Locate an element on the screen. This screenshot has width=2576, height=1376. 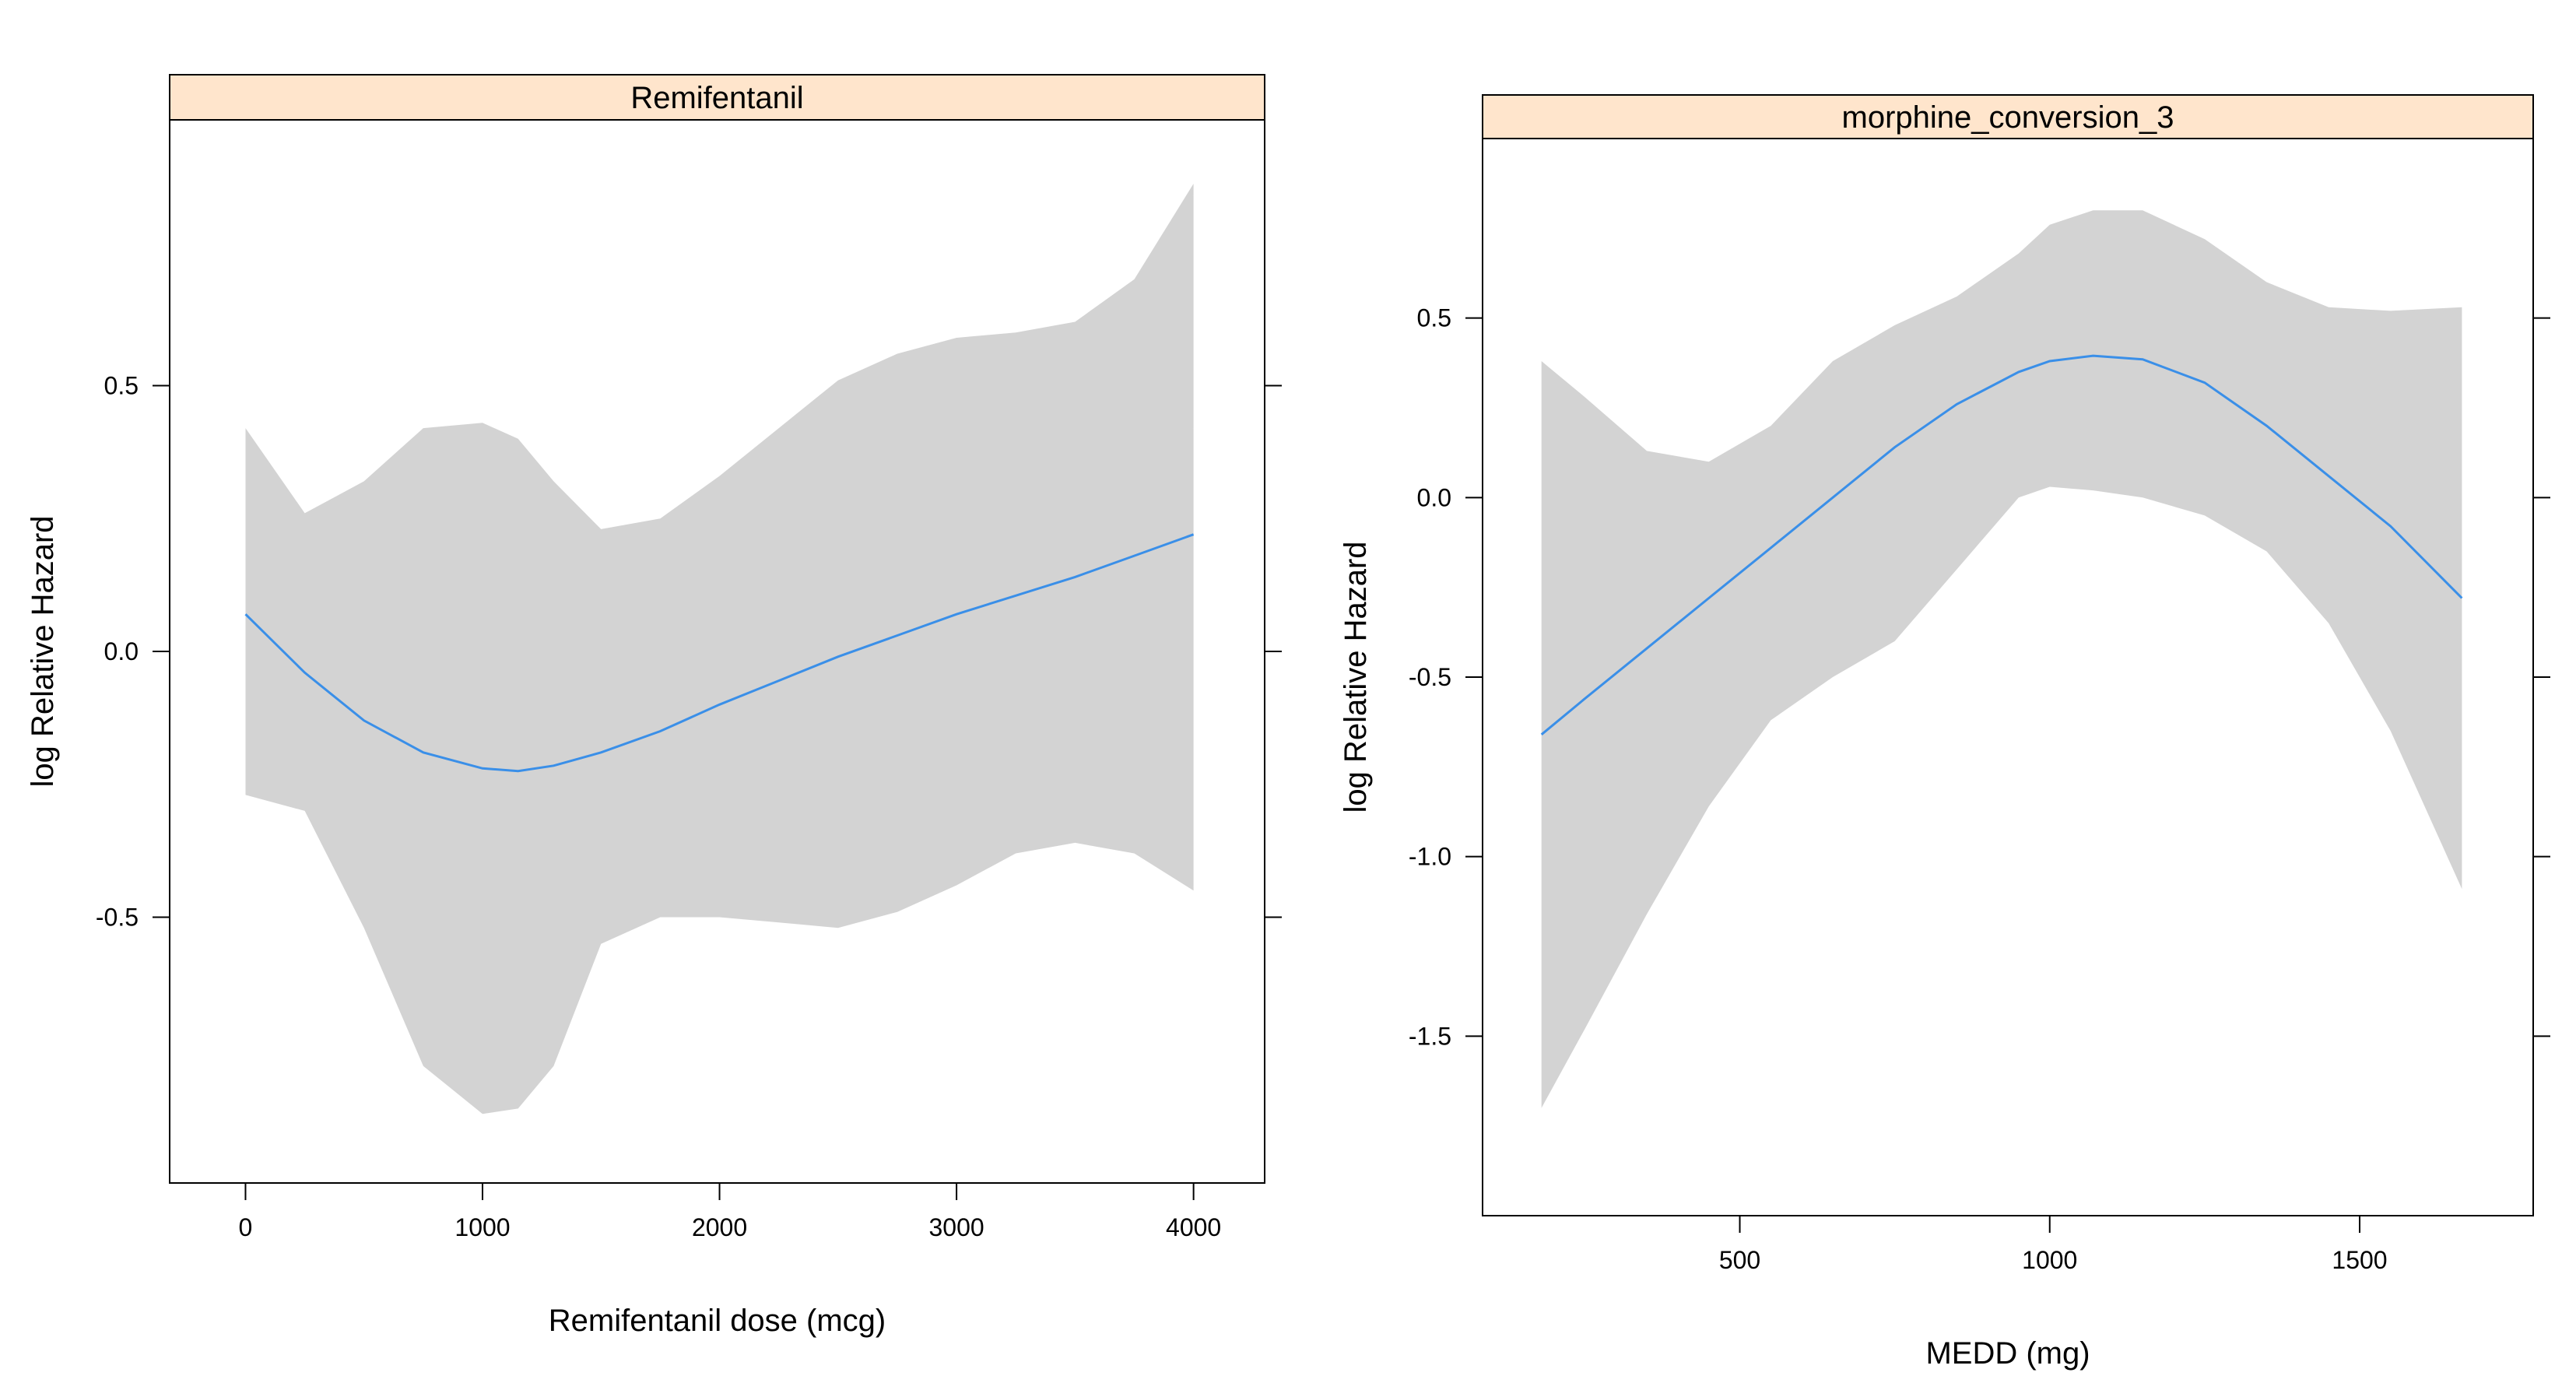
x-tick-label: 3000 is located at coordinates (956, 1227).